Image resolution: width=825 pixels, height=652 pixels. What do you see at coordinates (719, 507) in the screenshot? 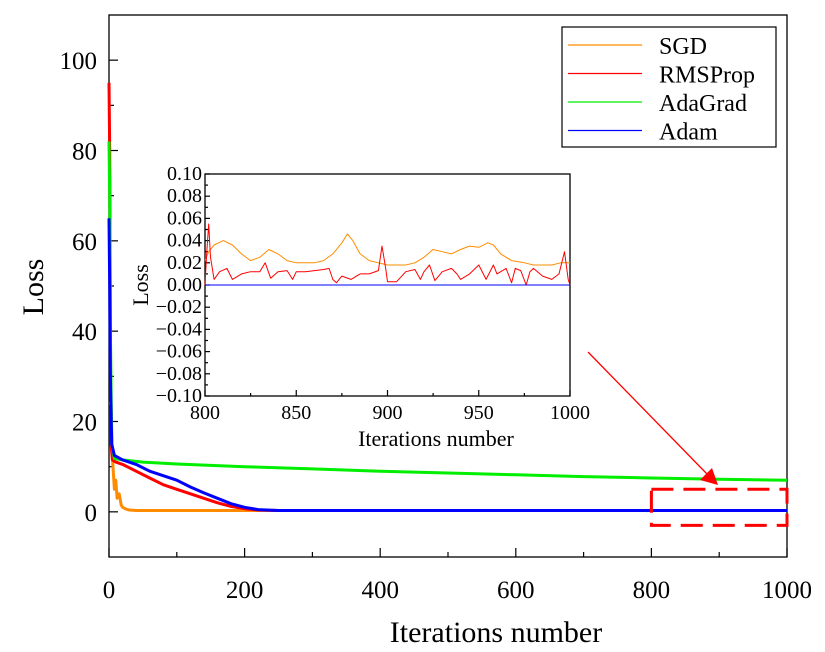
I see `zoom-region-box` at bounding box center [719, 507].